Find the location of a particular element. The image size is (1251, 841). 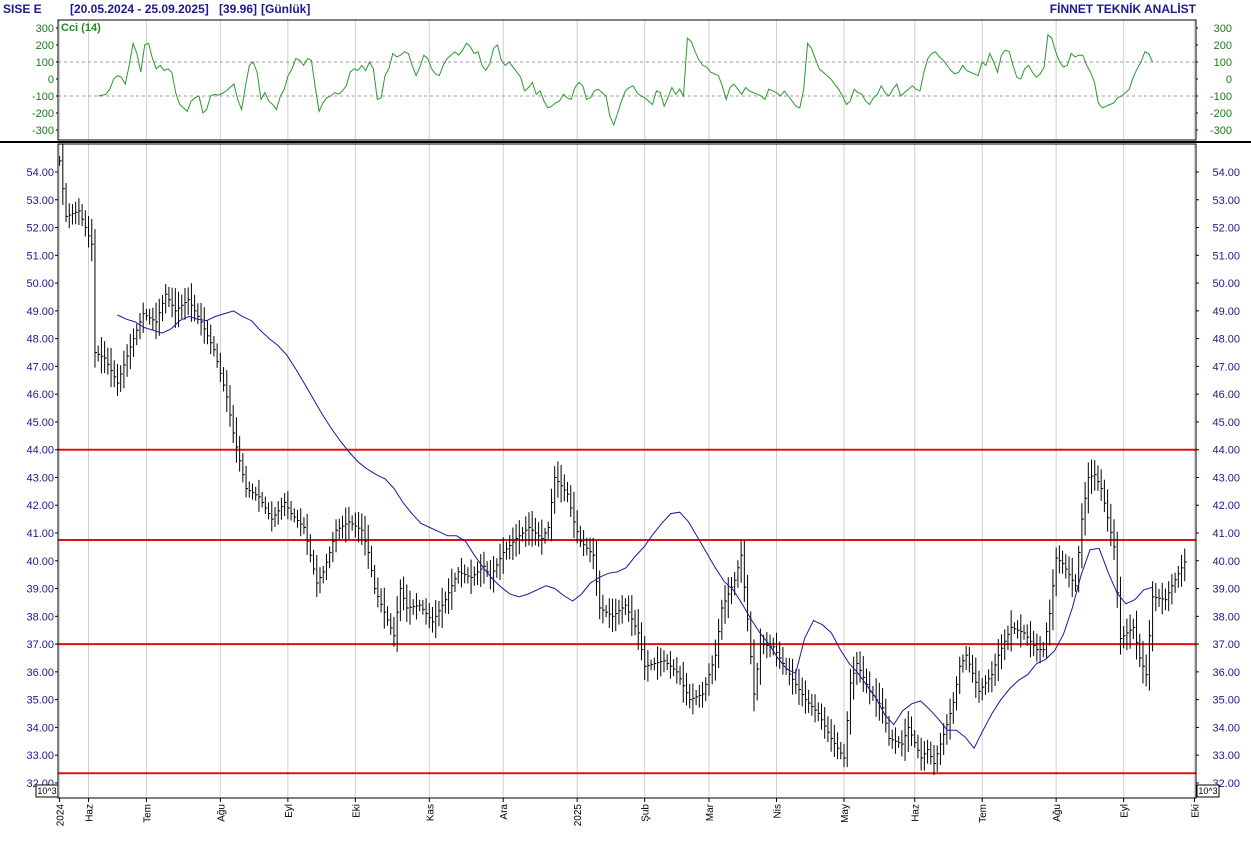

price-y-tick-right: 35.00 is located at coordinates (1226, 701).